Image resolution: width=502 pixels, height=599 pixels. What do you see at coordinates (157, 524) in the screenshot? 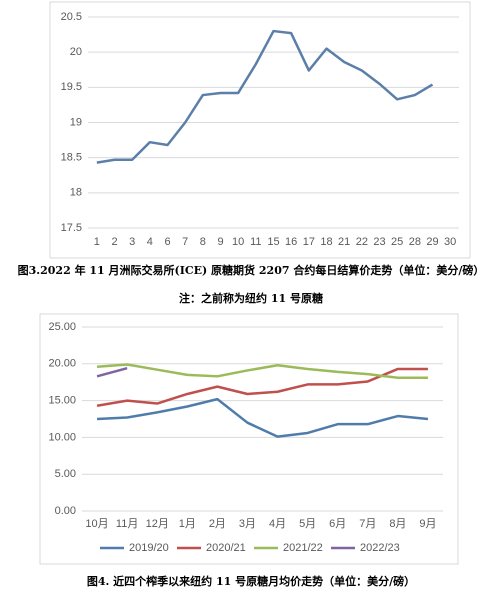
I see `x-tick-label: 12月` at bounding box center [157, 524].